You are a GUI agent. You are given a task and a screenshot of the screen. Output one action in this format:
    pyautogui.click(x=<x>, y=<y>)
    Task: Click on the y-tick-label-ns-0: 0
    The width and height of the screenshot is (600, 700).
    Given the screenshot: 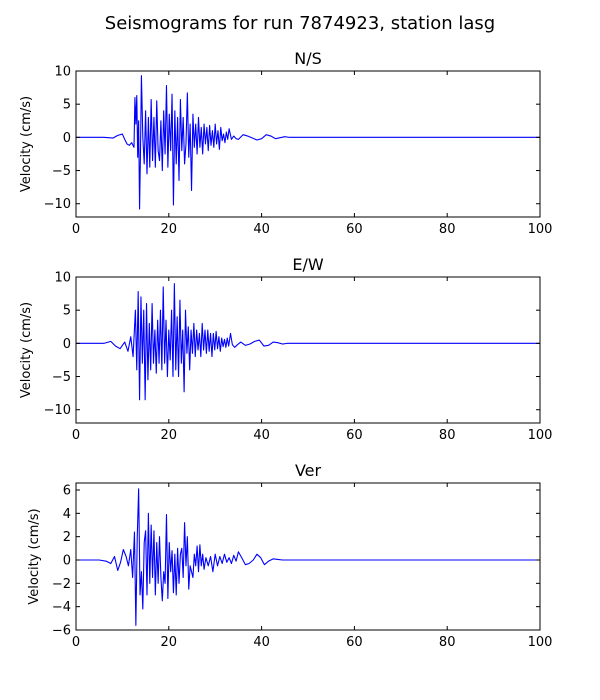 What is the action you would take?
    pyautogui.click(x=67, y=138)
    